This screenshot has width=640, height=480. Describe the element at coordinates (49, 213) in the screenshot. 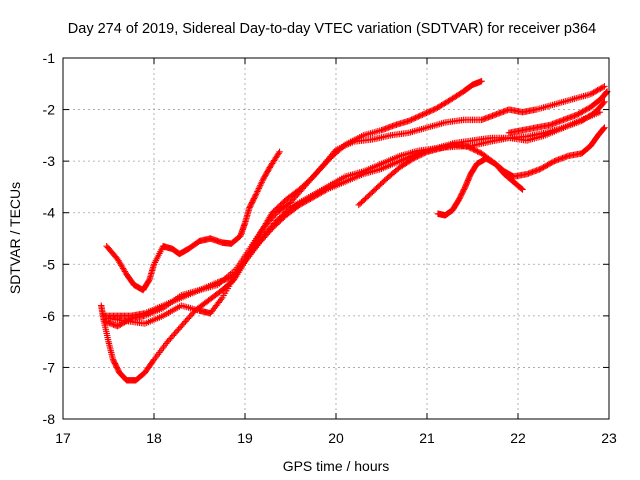

I see `y-tick-label: -4` at that location.